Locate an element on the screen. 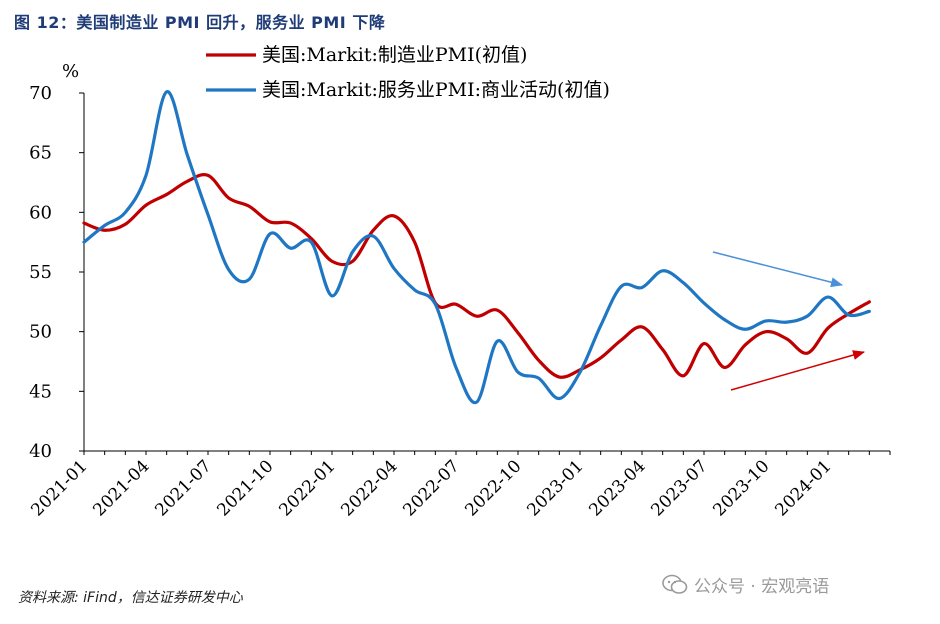 The height and width of the screenshot is (624, 940). x-tick-label: 2022-04 is located at coordinates (369, 488).